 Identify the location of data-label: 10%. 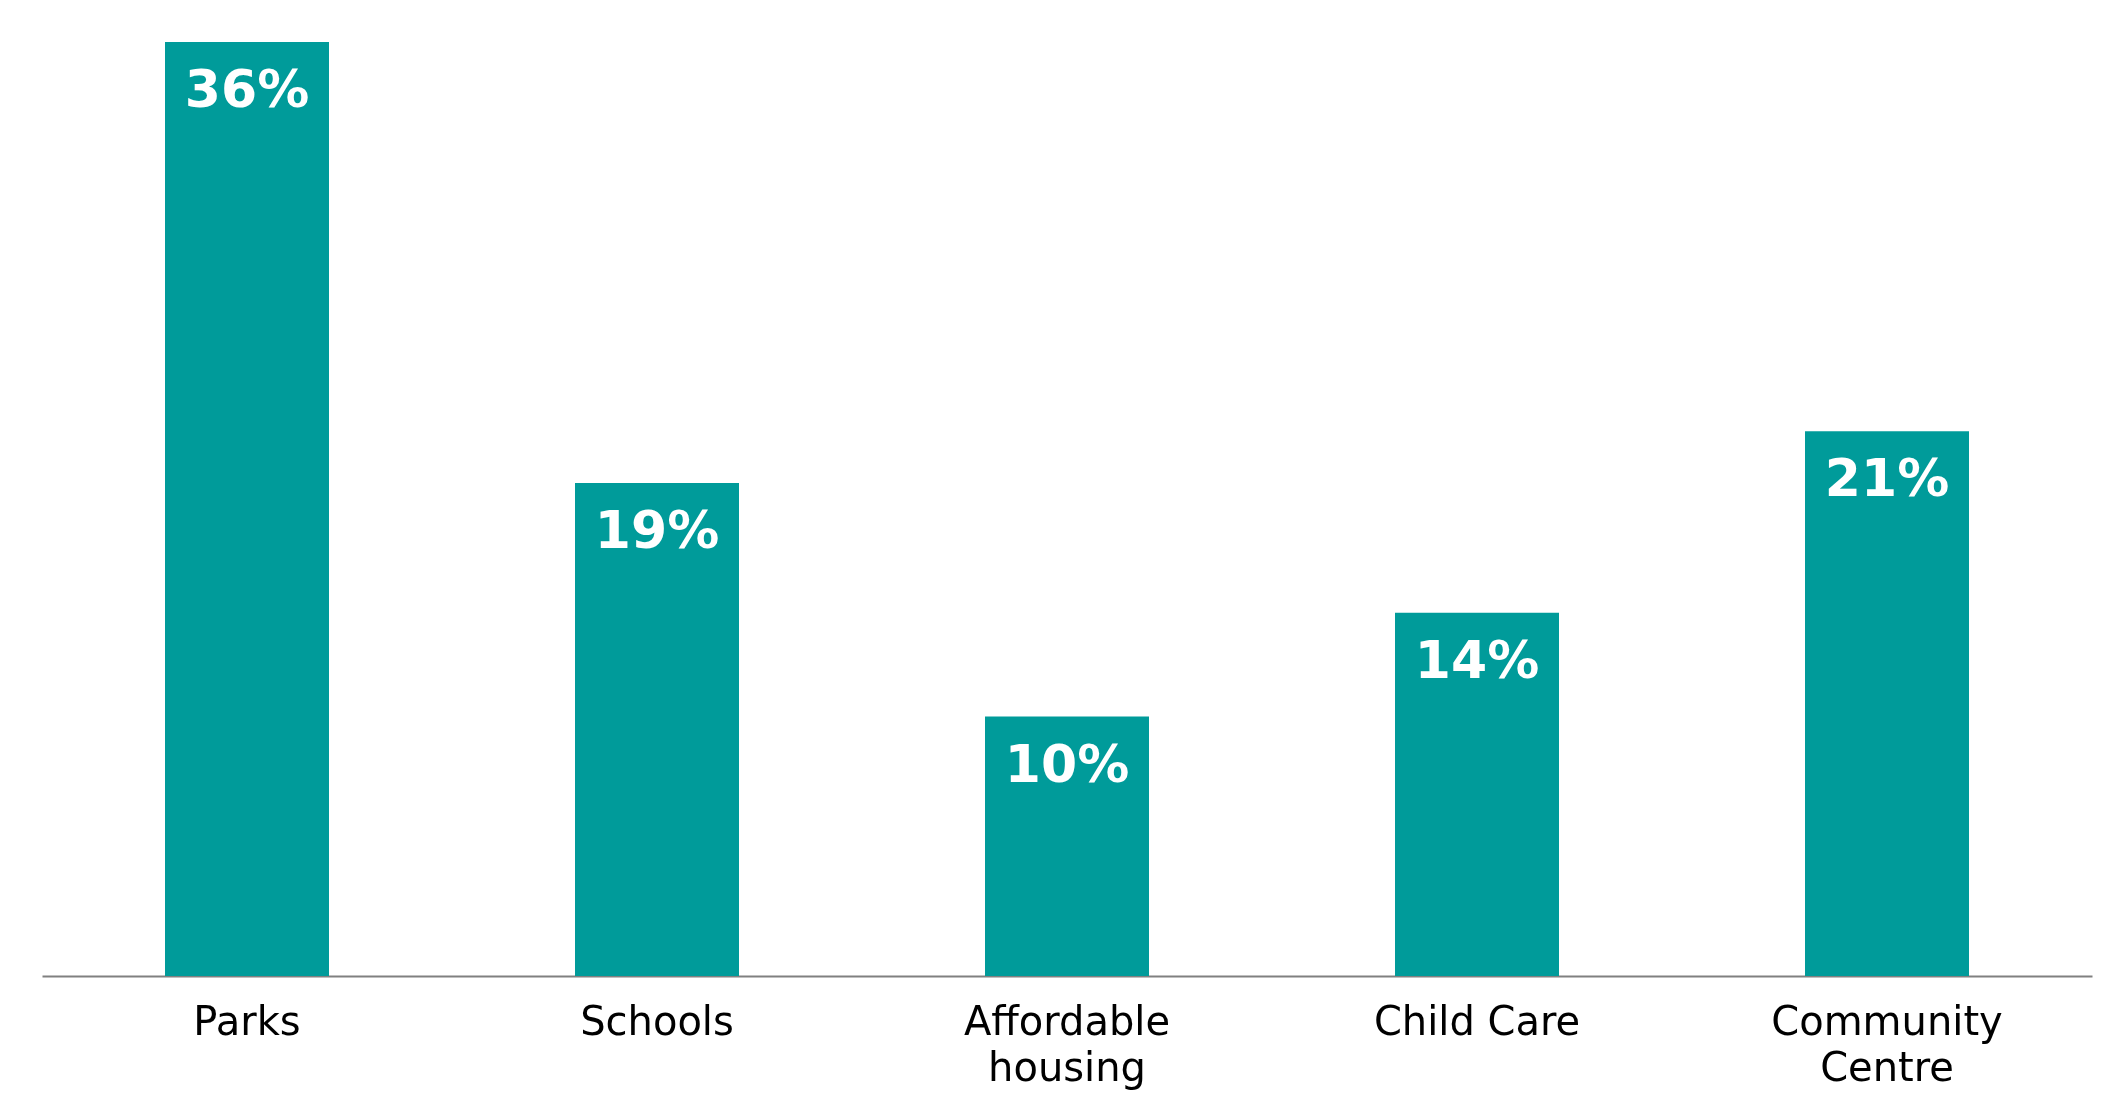
(1067, 763).